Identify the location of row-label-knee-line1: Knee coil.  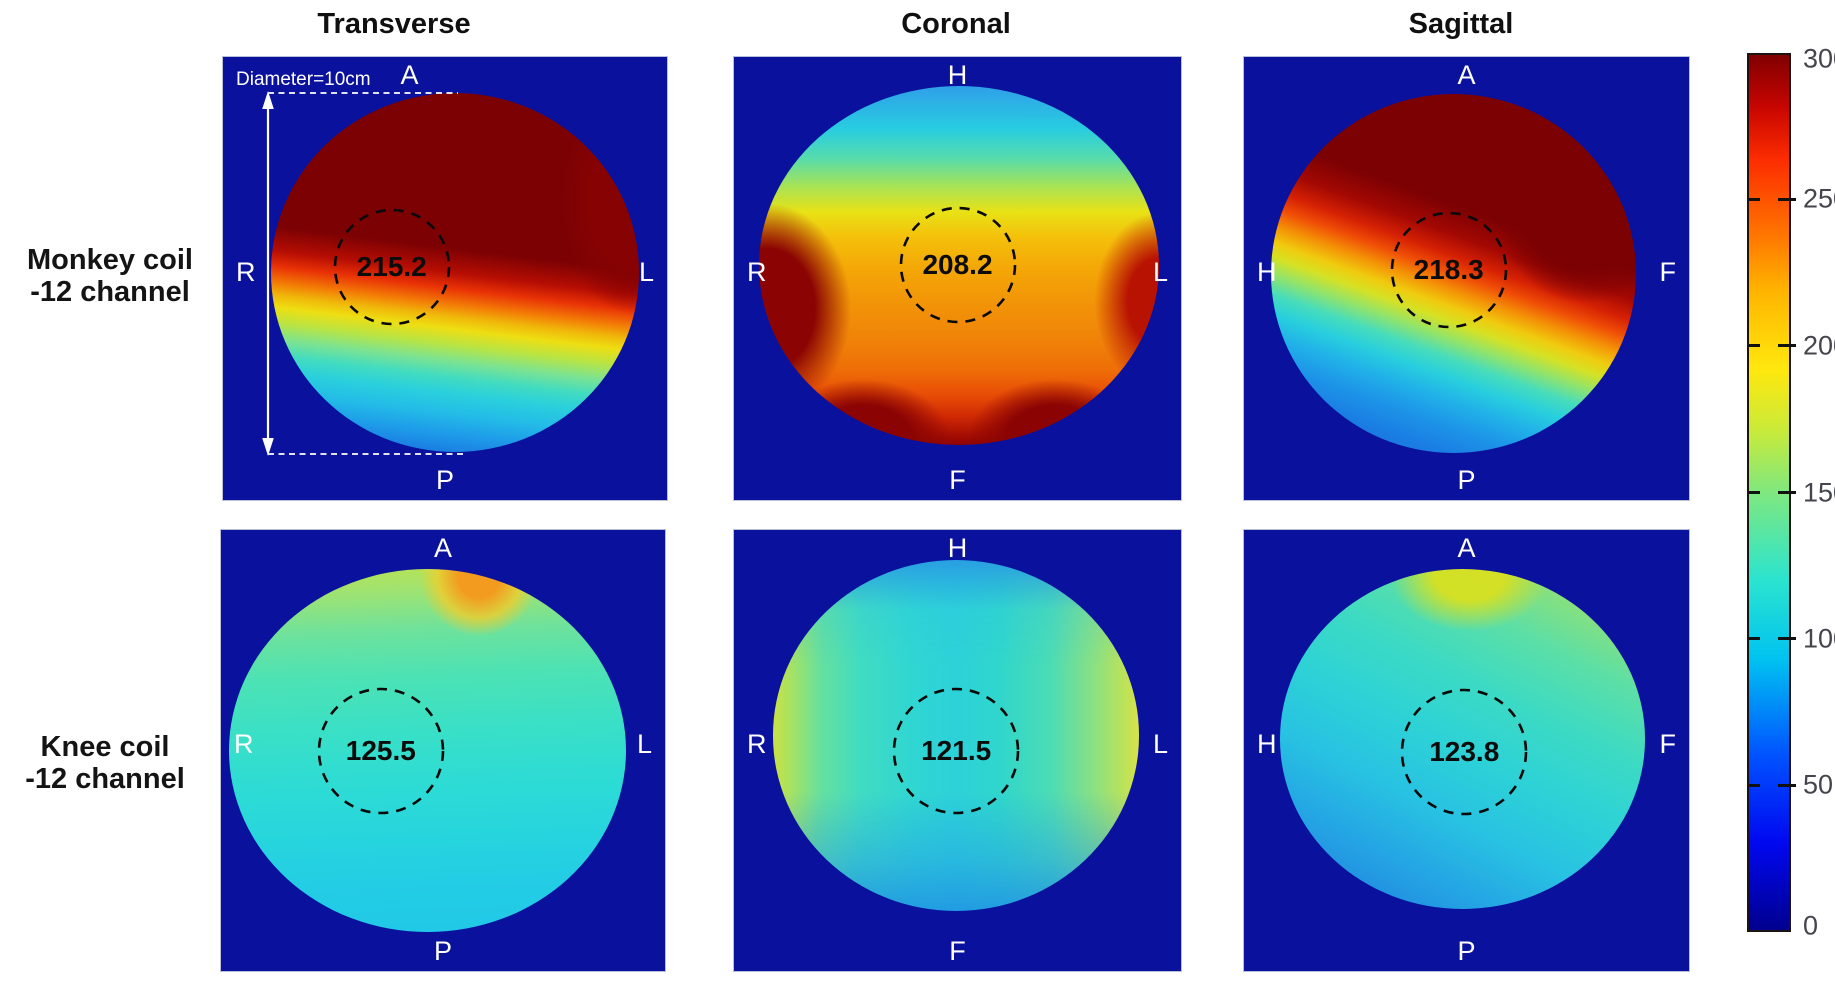
(105, 747).